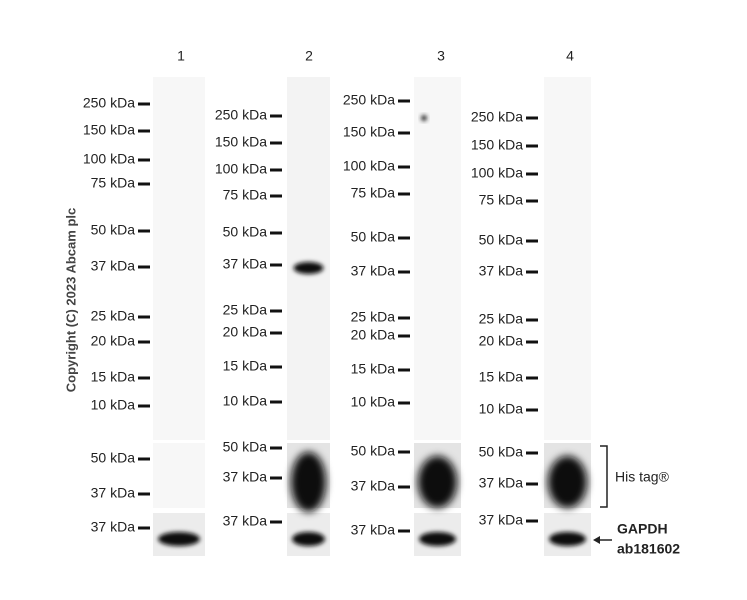 This screenshot has height=600, width=747. What do you see at coordinates (181, 56) in the screenshot?
I see `lane-label: 1` at bounding box center [181, 56].